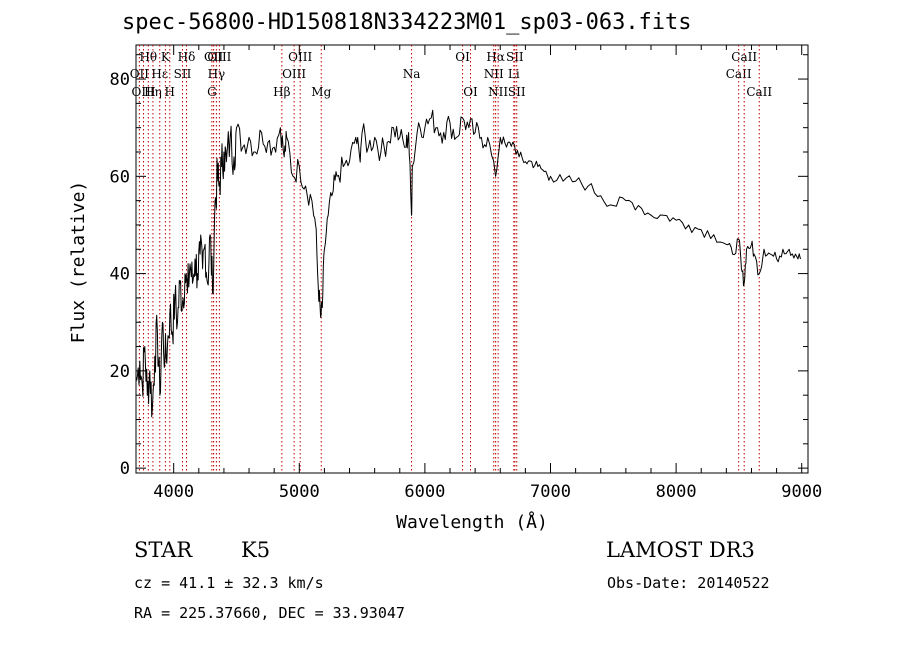 The width and height of the screenshot is (900, 649). Describe the element at coordinates (514, 74) in the screenshot. I see `line-marker-label: Li` at that location.